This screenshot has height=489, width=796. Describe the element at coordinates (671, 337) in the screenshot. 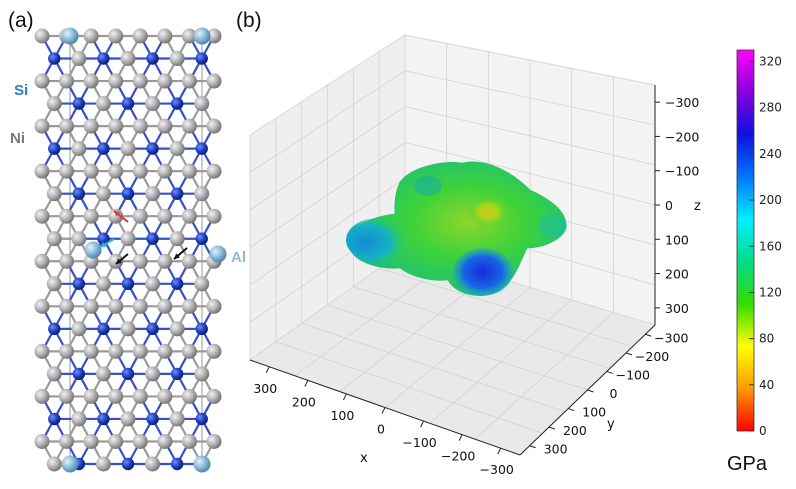

I see `tick-label: −300` at that location.